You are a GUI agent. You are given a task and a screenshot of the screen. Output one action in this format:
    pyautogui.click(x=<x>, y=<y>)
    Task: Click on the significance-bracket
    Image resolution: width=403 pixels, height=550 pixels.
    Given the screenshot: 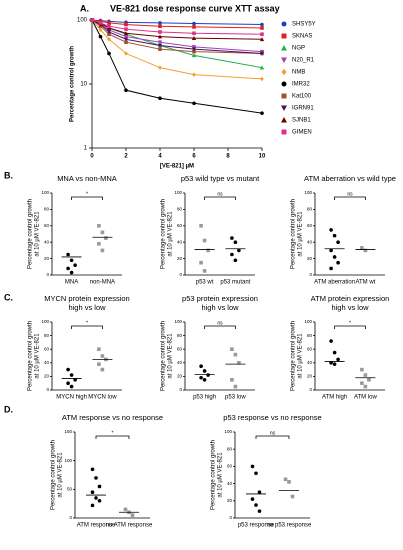 What is the action you would take?
    pyautogui.click(x=87, y=327)
    